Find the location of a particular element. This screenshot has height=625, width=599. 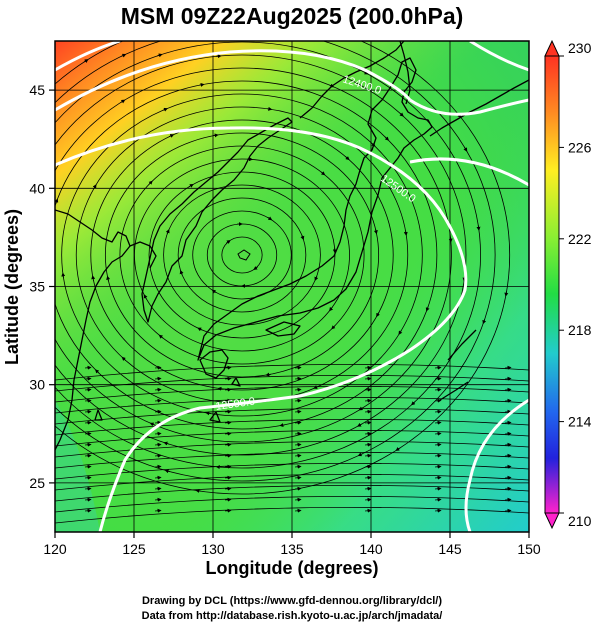

x-tick-label: 150 is located at coordinates (529, 549).